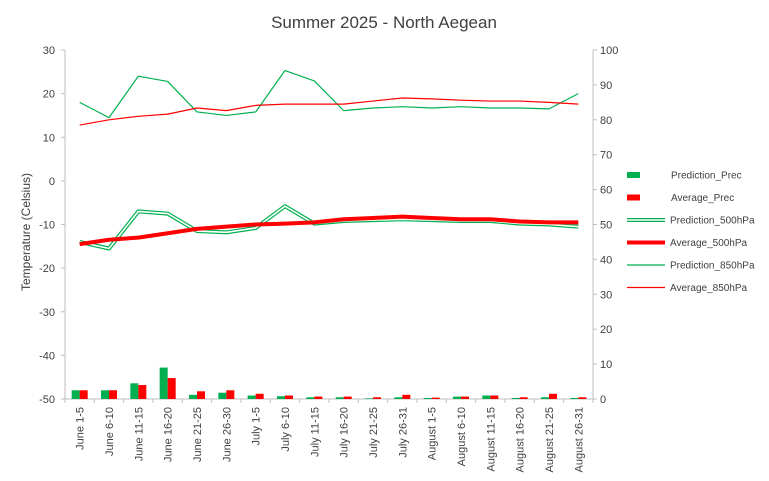 The height and width of the screenshot is (481, 769). What do you see at coordinates (603, 400) in the screenshot?
I see `y2-tick-label: 0` at bounding box center [603, 400].